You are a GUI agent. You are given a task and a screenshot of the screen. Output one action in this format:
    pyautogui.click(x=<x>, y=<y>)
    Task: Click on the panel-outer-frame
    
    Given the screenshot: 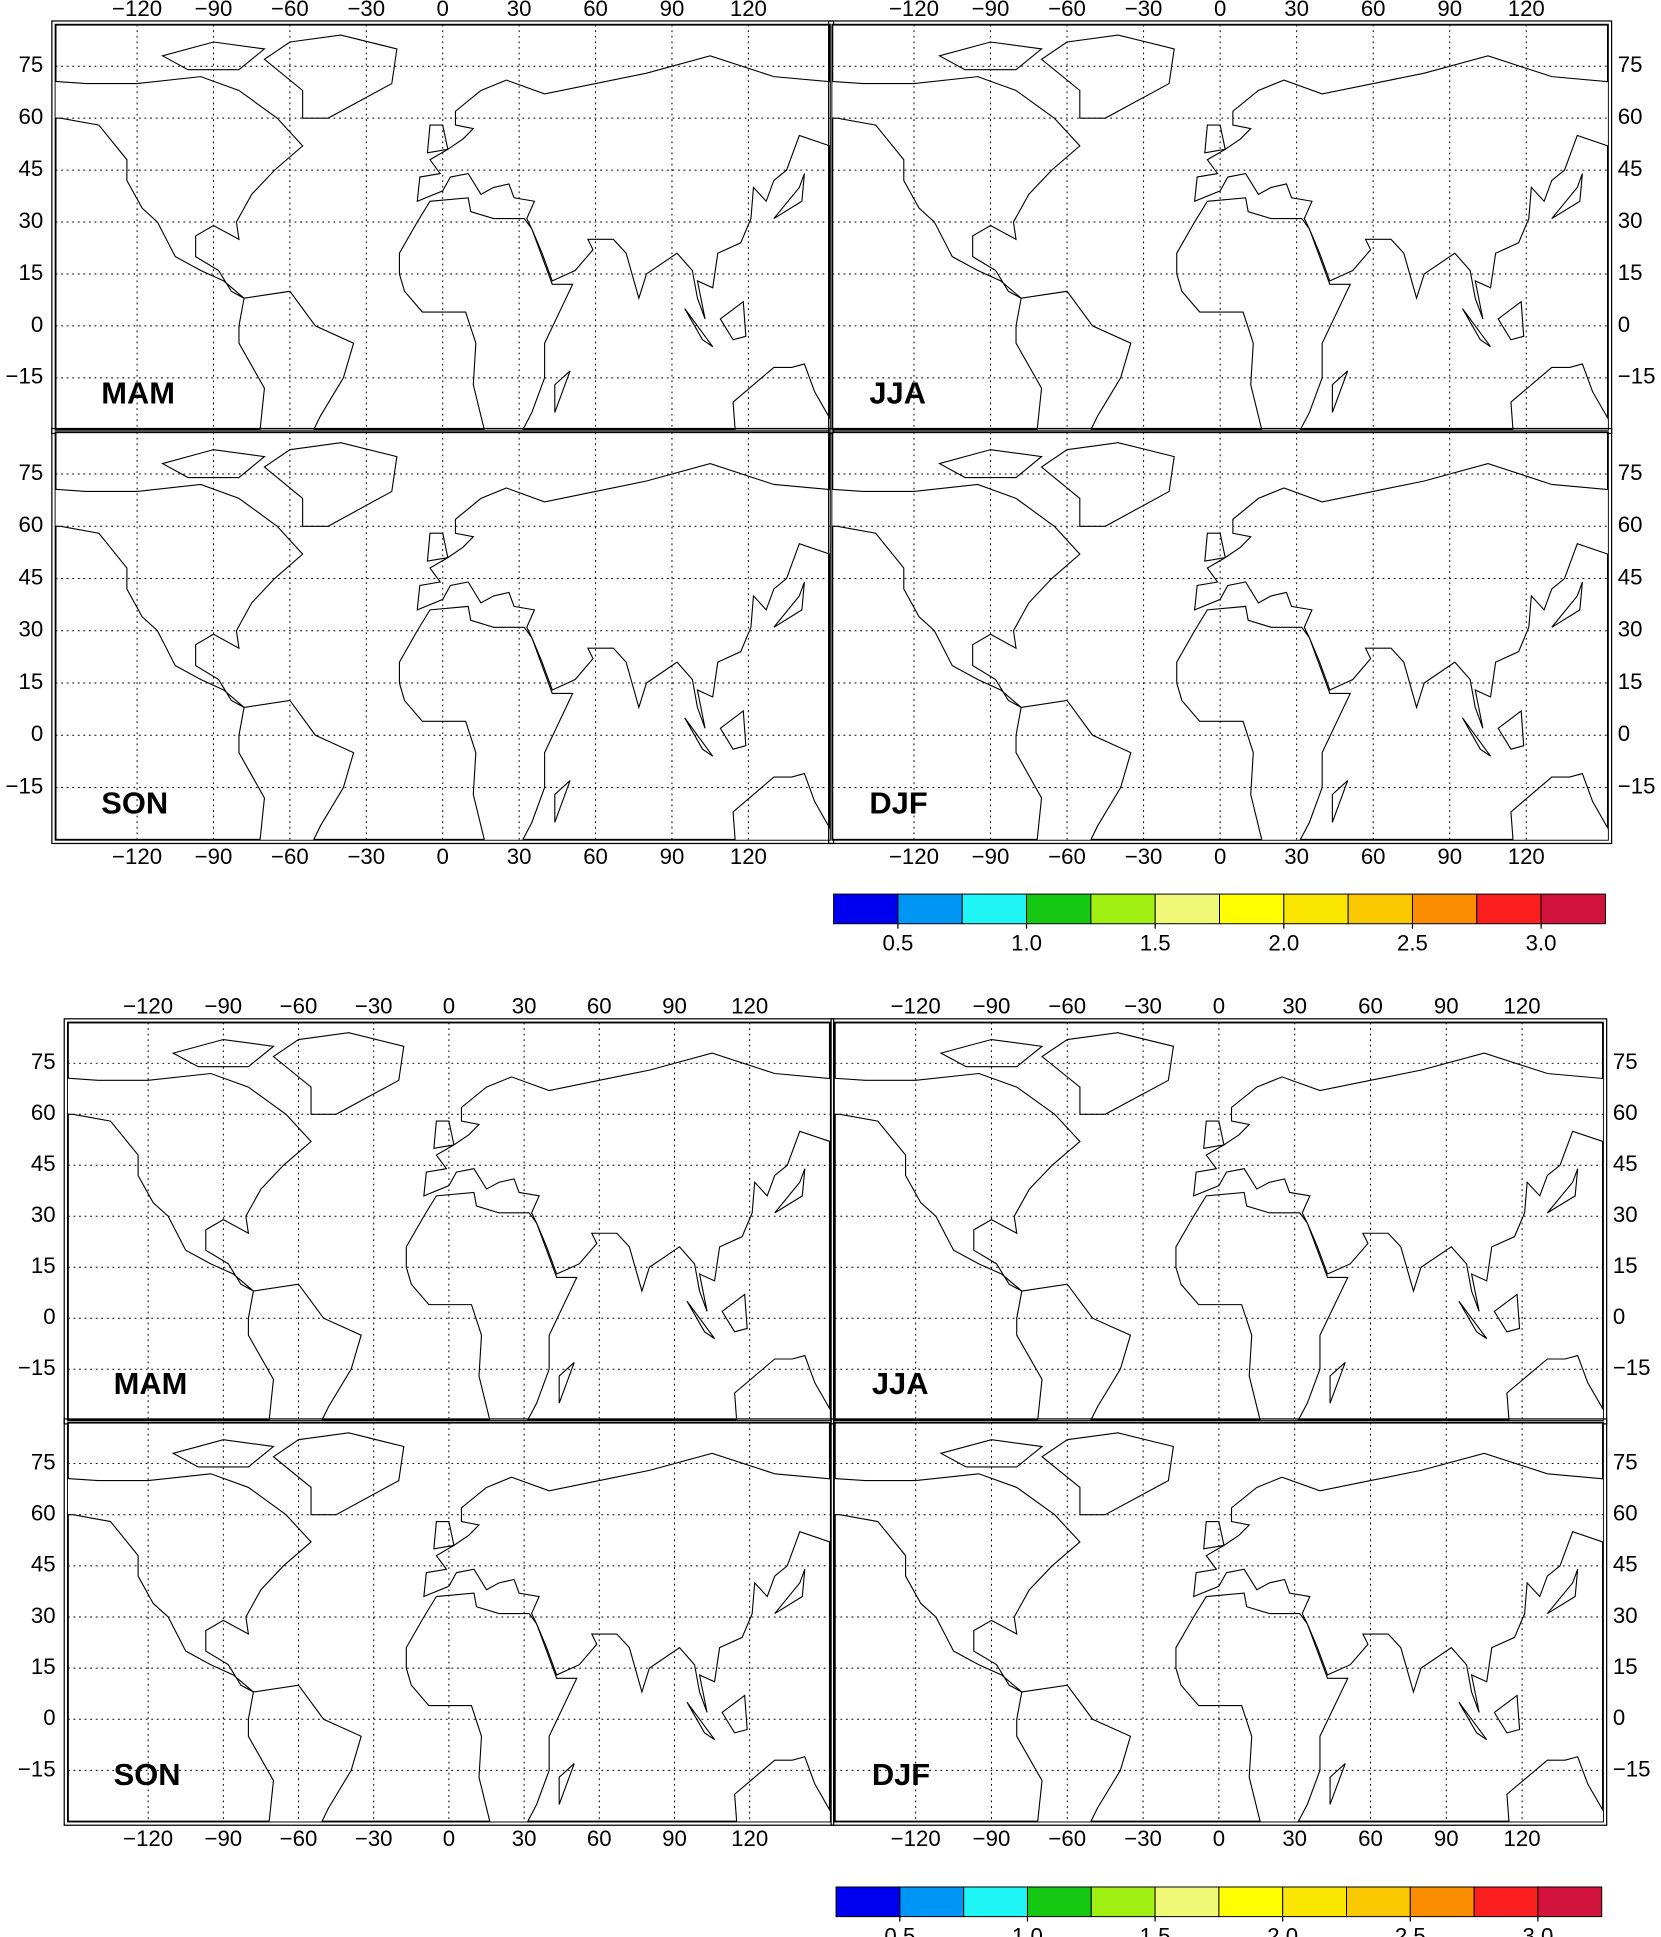 What is the action you would take?
    pyautogui.click(x=1219, y=1622)
    